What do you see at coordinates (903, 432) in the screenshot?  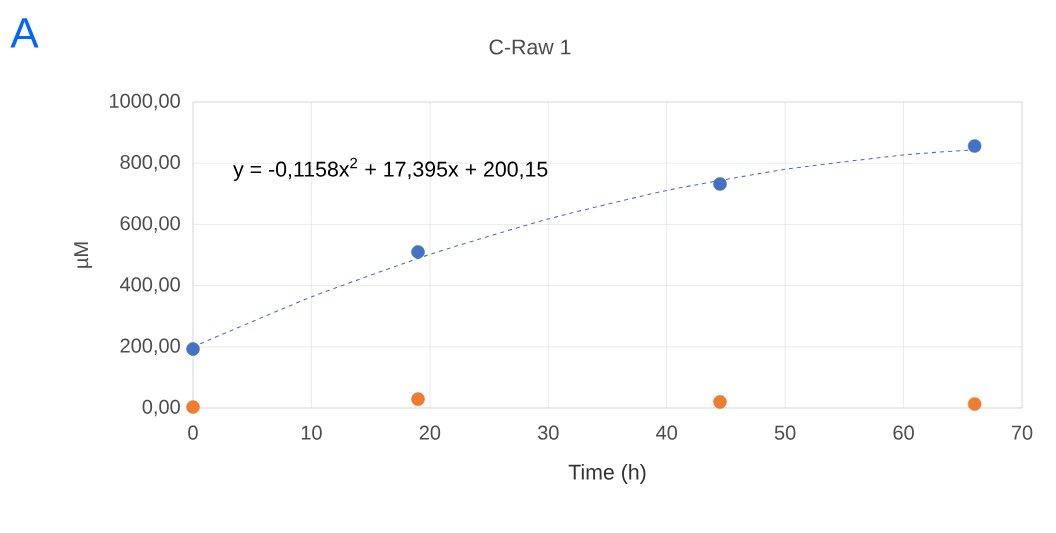 I see `x-tick-label: 60` at bounding box center [903, 432].